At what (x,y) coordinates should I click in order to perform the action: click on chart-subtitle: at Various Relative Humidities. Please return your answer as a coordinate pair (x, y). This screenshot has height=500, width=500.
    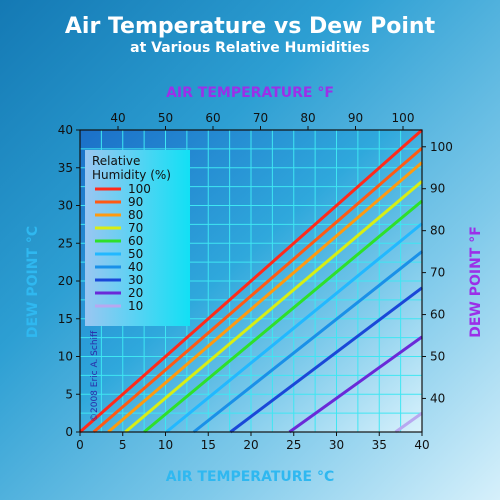
    Looking at the image, I should click on (250, 48).